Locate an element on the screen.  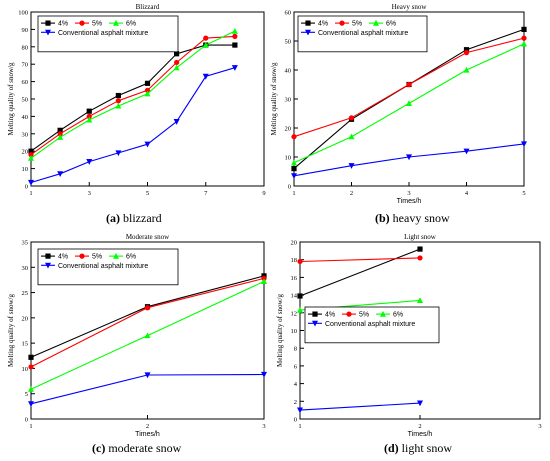
chart-blizzard-legend-box is located at coordinates (108, 34).